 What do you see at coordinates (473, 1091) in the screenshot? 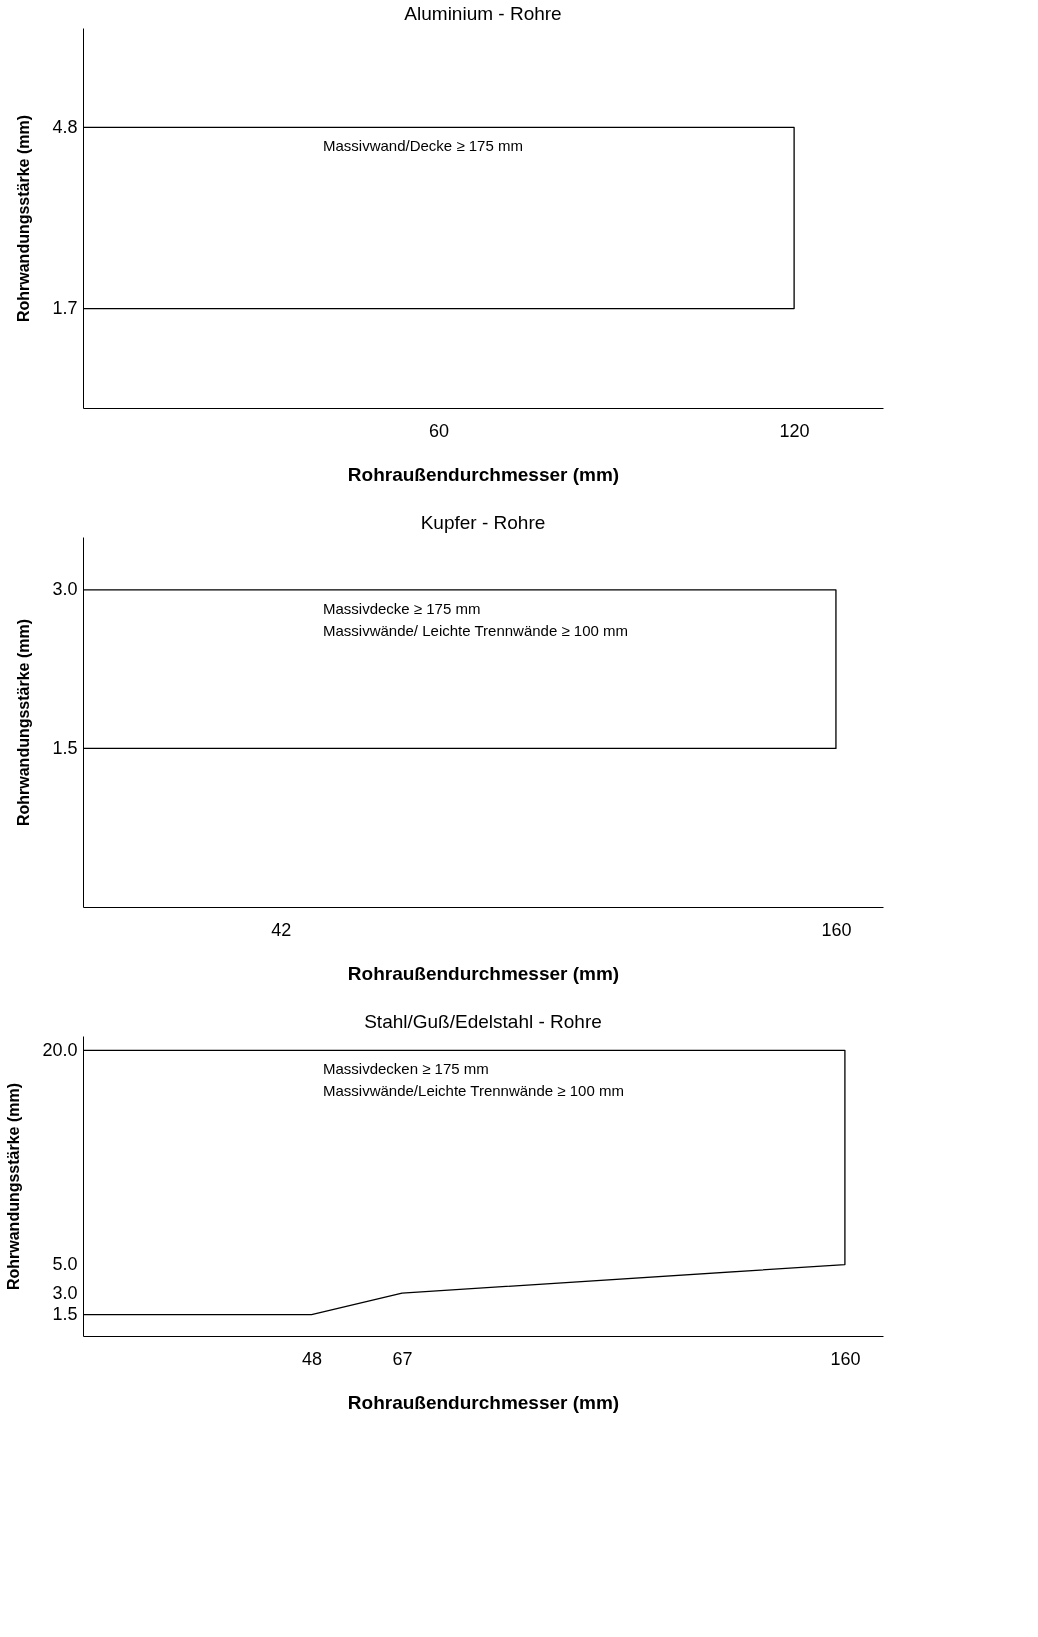
I see `annotation: Massivwände/Leichte Trennwände ≥ 100 mm` at bounding box center [473, 1091].